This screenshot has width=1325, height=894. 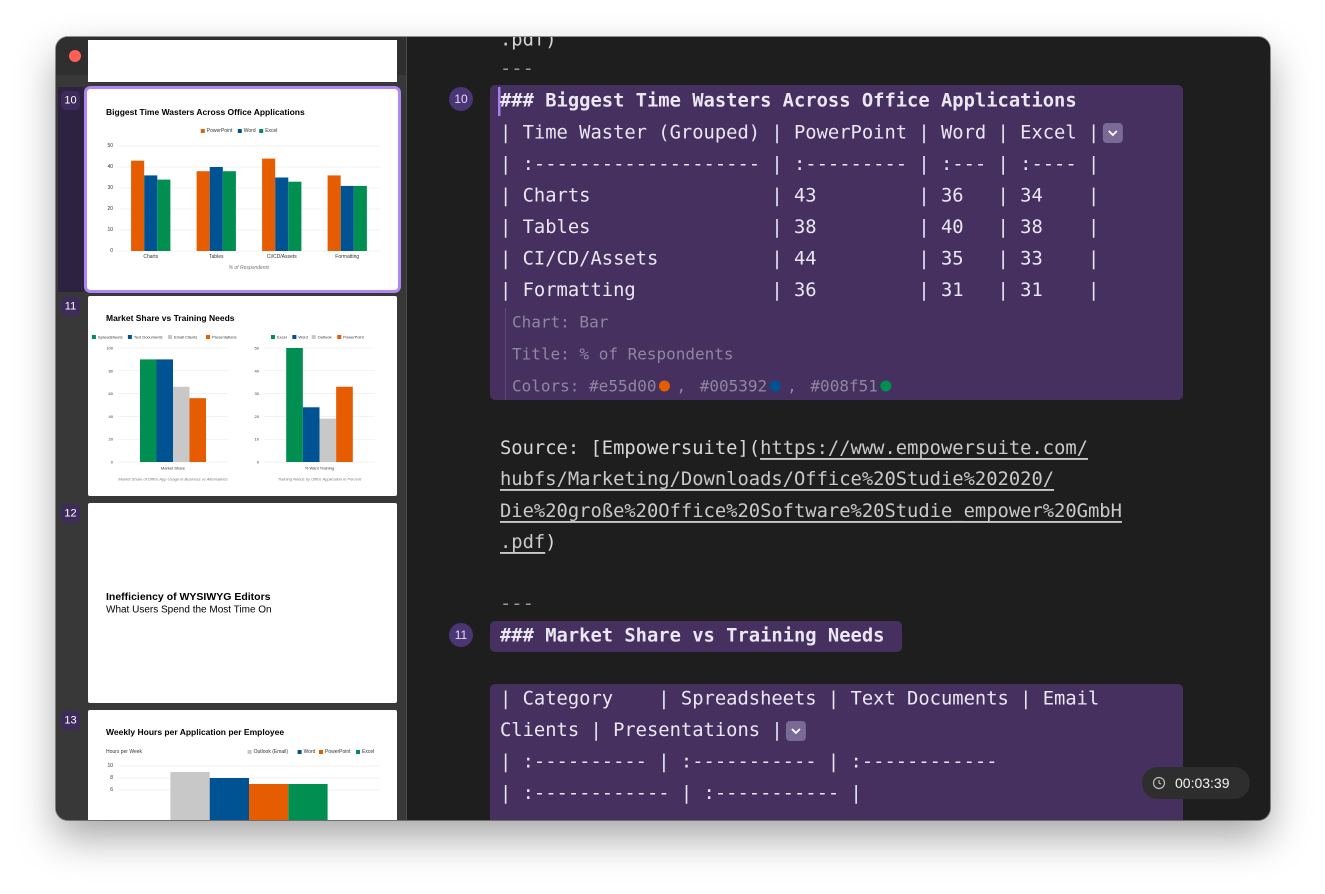 I want to click on toggle-icon, so click(x=796, y=731).